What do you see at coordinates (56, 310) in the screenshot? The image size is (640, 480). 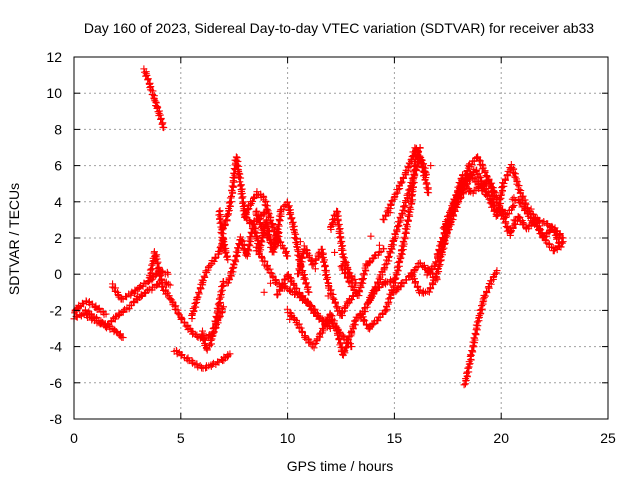 I see `y-tick-label: -2` at bounding box center [56, 310].